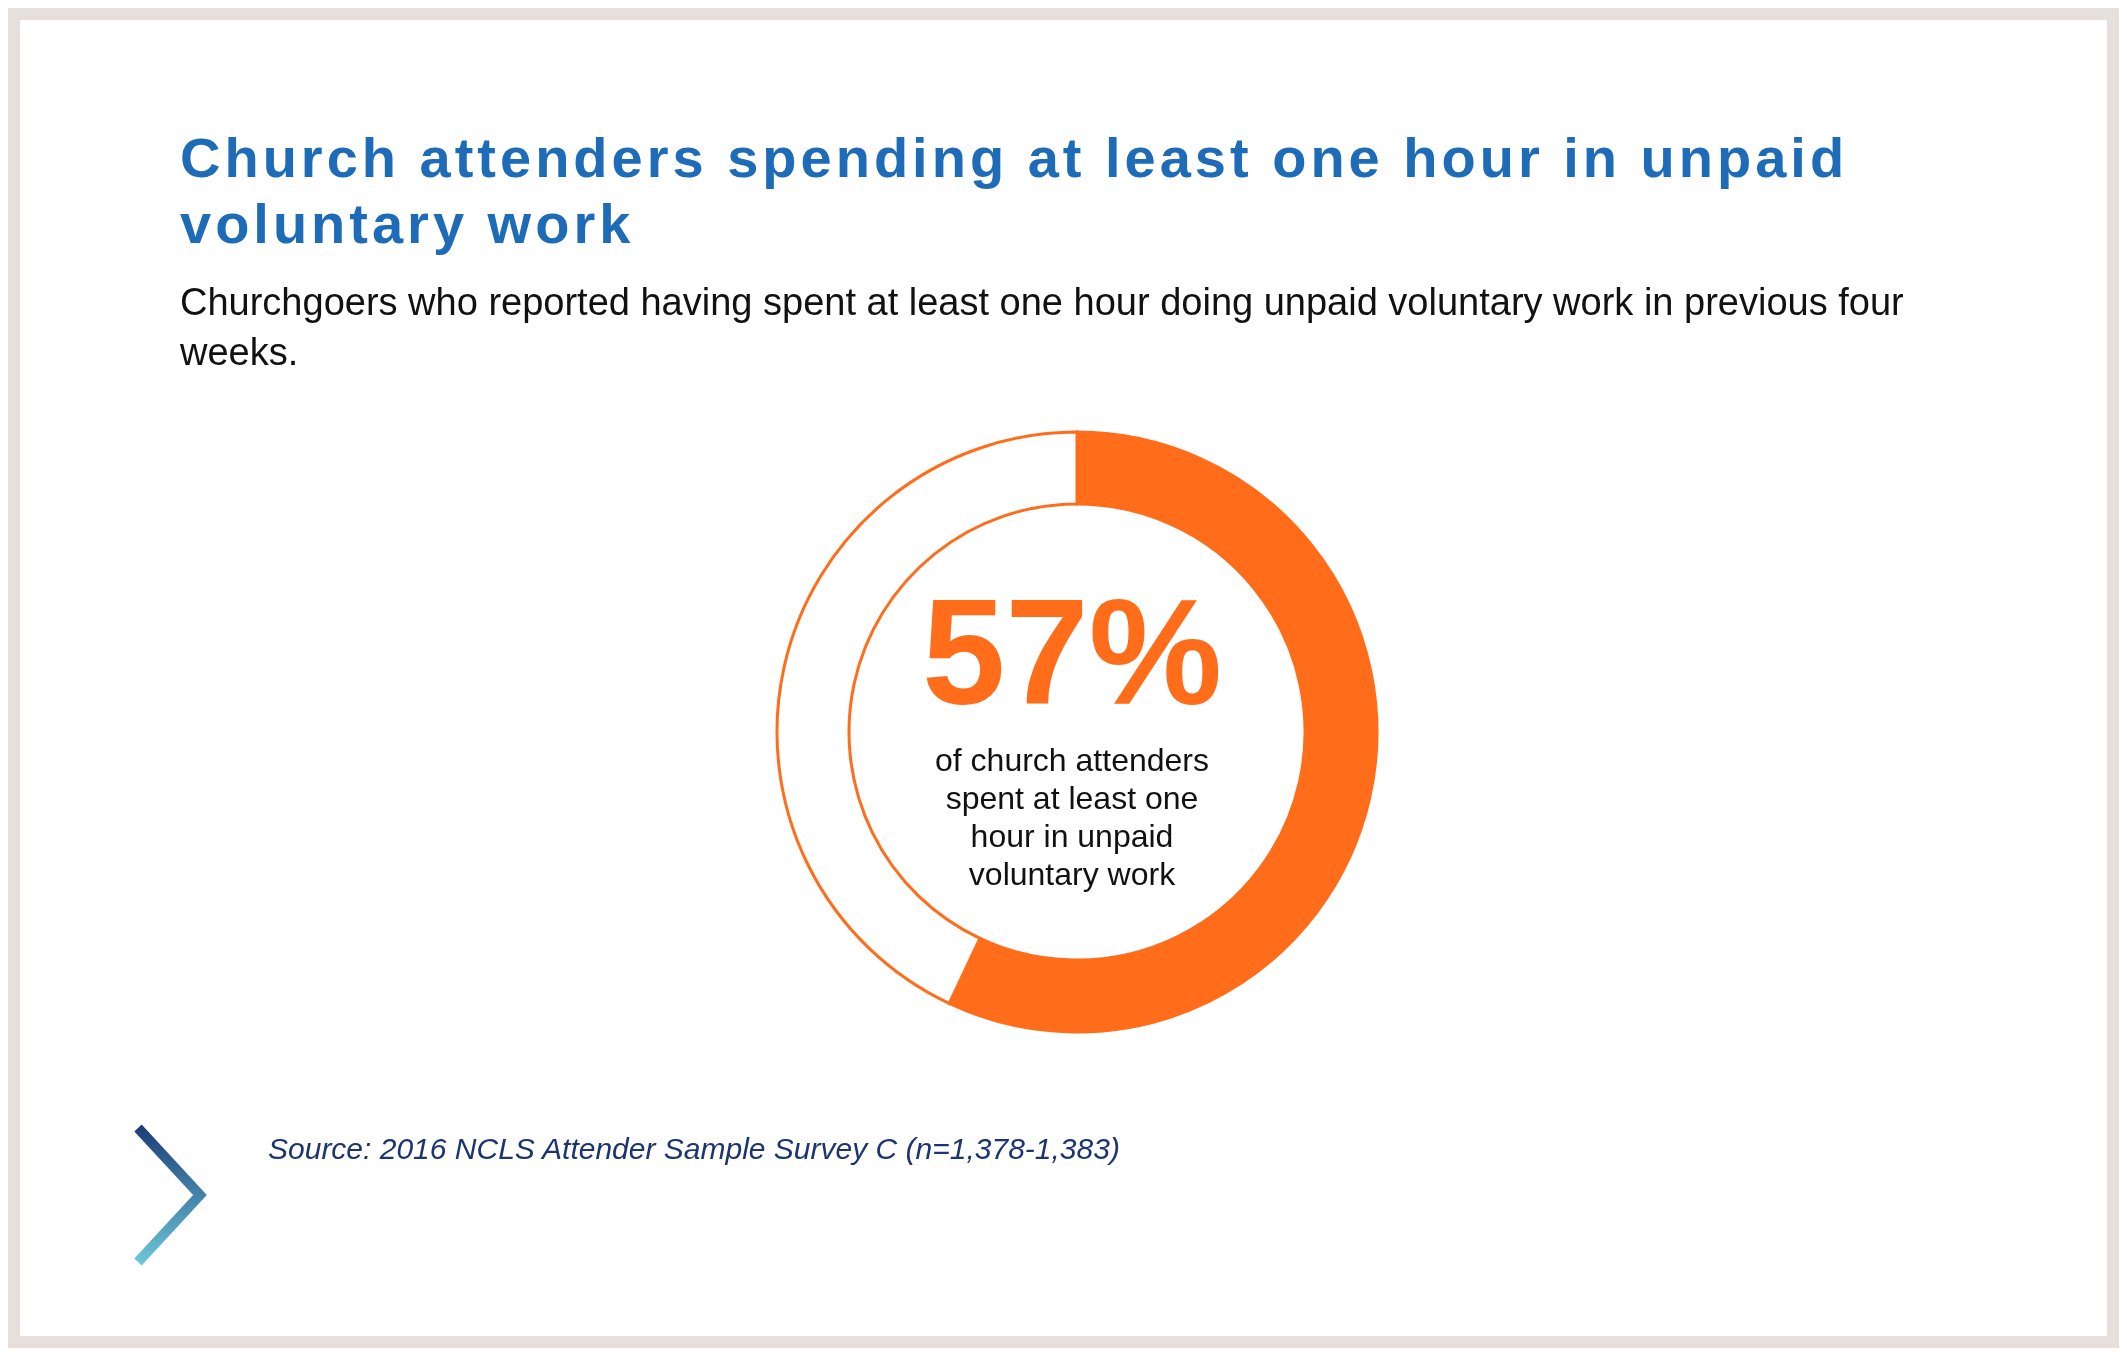 This screenshot has width=2127, height=1356. Describe the element at coordinates (694, 1149) in the screenshot. I see `source-note: Source: 2016 NCLS Attender Sample Survey C (n=1,378-1,383)` at that location.